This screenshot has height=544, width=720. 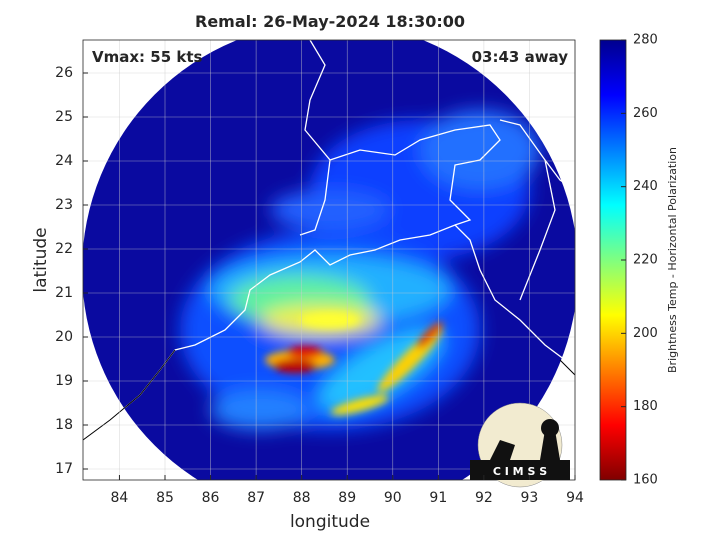 I want to click on colorbar-tick-label: 220, so click(x=645, y=260).